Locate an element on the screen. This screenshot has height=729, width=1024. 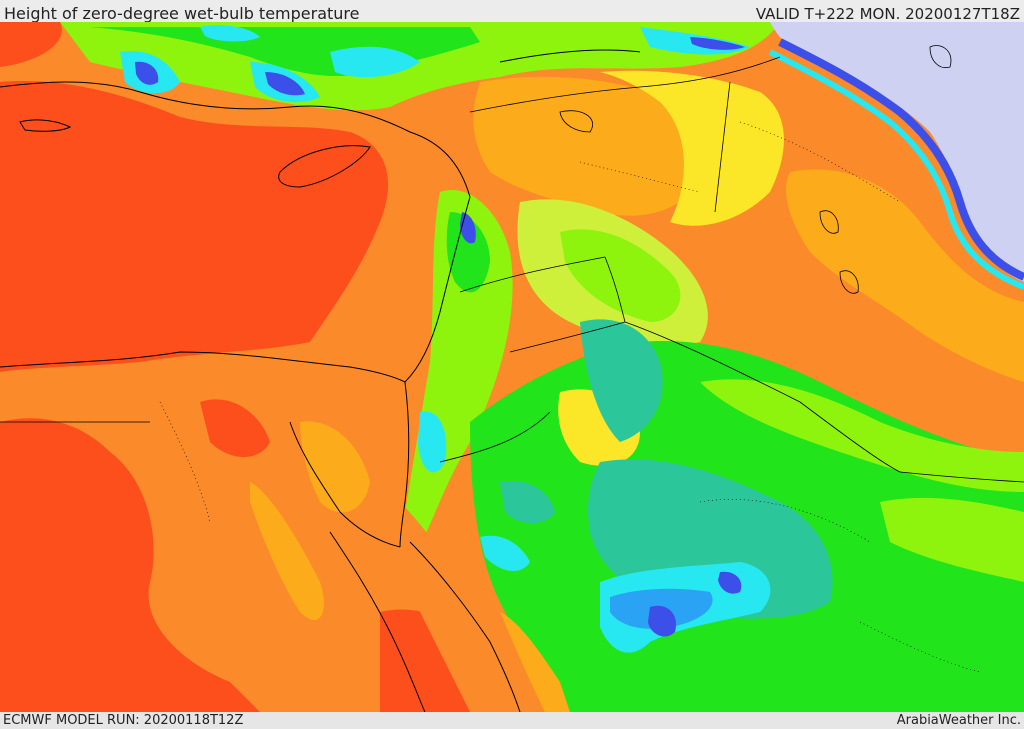
header-bar is located at coordinates (512, 11).